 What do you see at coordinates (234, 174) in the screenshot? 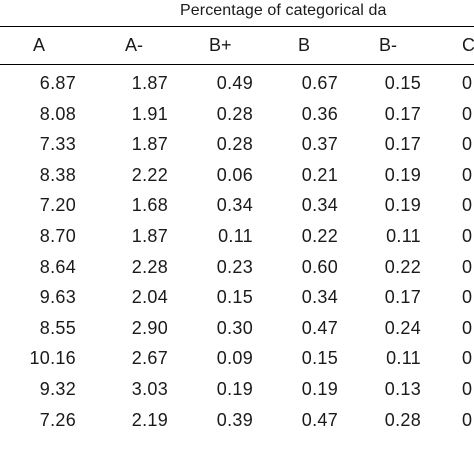
I see `table-cell: 0.06` at bounding box center [234, 174].